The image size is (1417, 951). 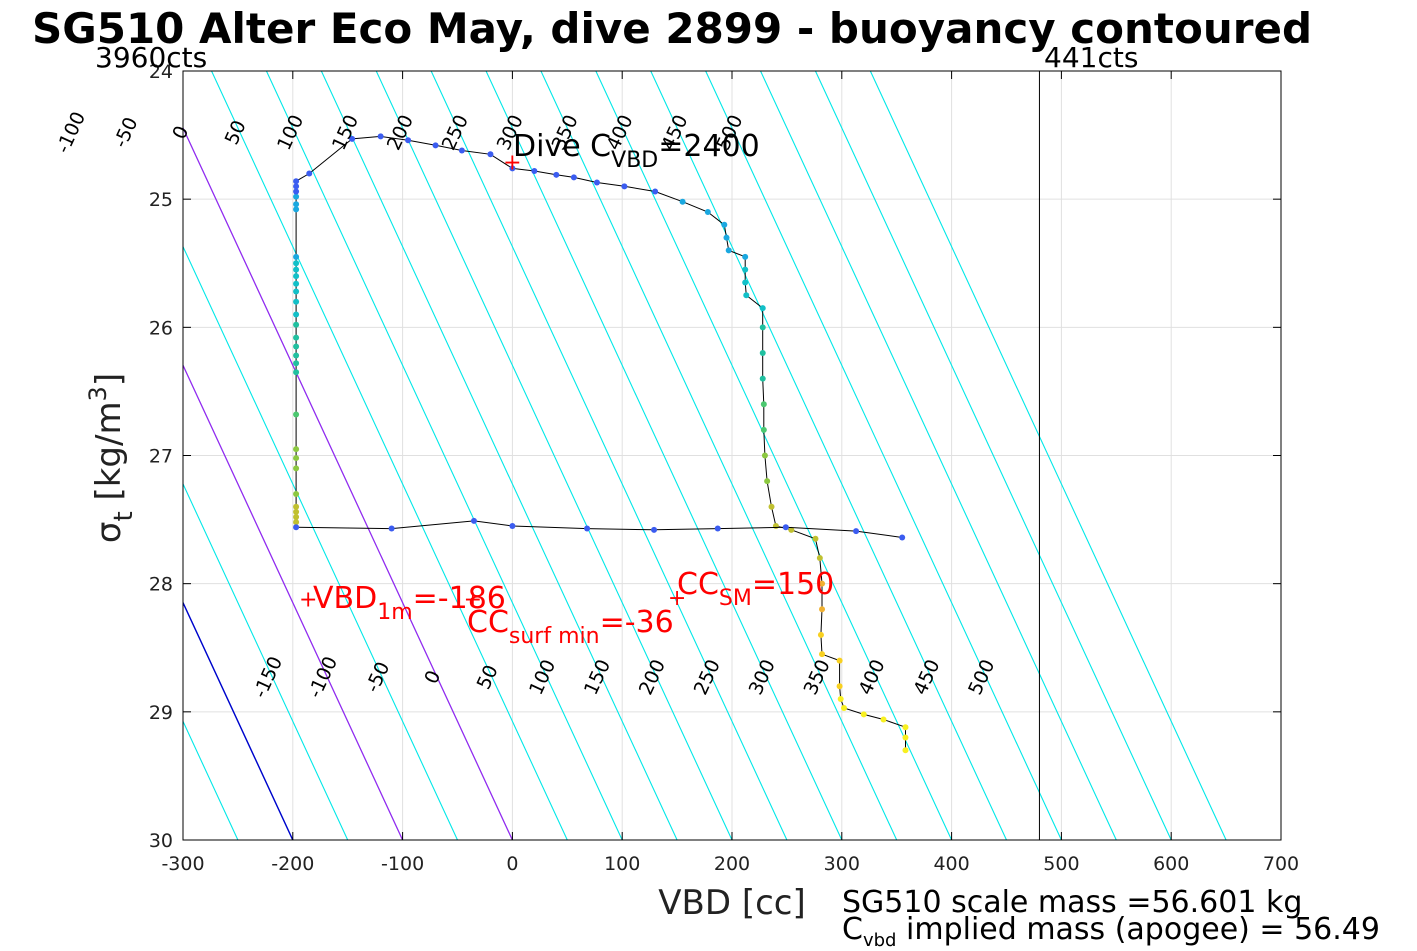 What do you see at coordinates (732, 903) in the screenshot?
I see `x-axis-label: VBD [cc]` at bounding box center [732, 903].